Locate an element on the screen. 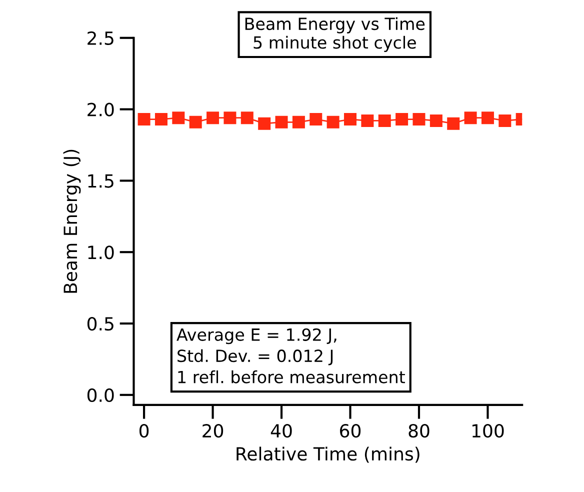 The image size is (584, 492). x-tick-label: 40 is located at coordinates (281, 431).